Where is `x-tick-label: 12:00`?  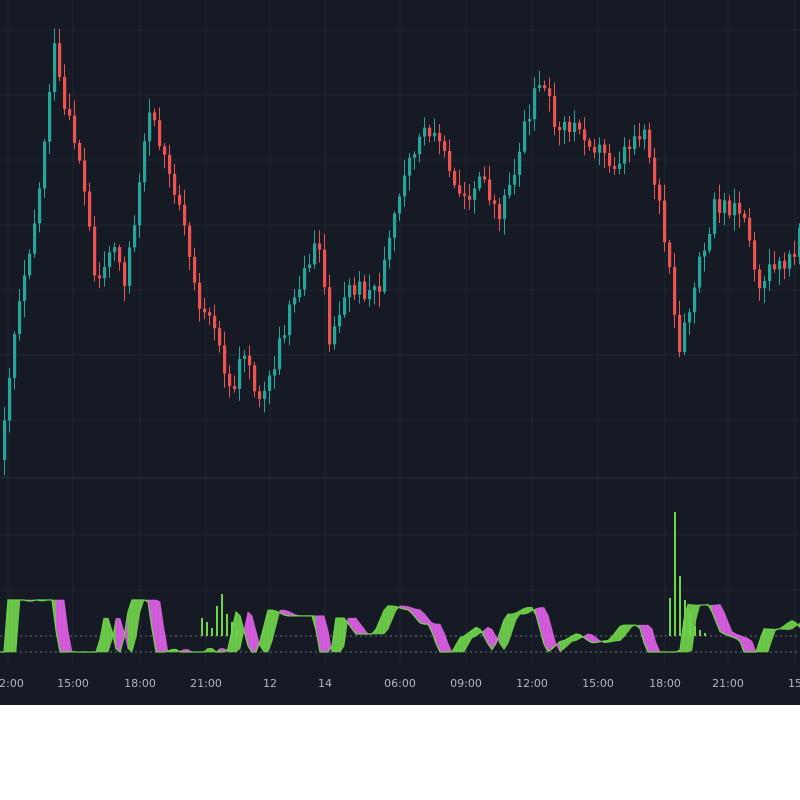 x-tick-label: 12:00 is located at coordinates (532, 683).